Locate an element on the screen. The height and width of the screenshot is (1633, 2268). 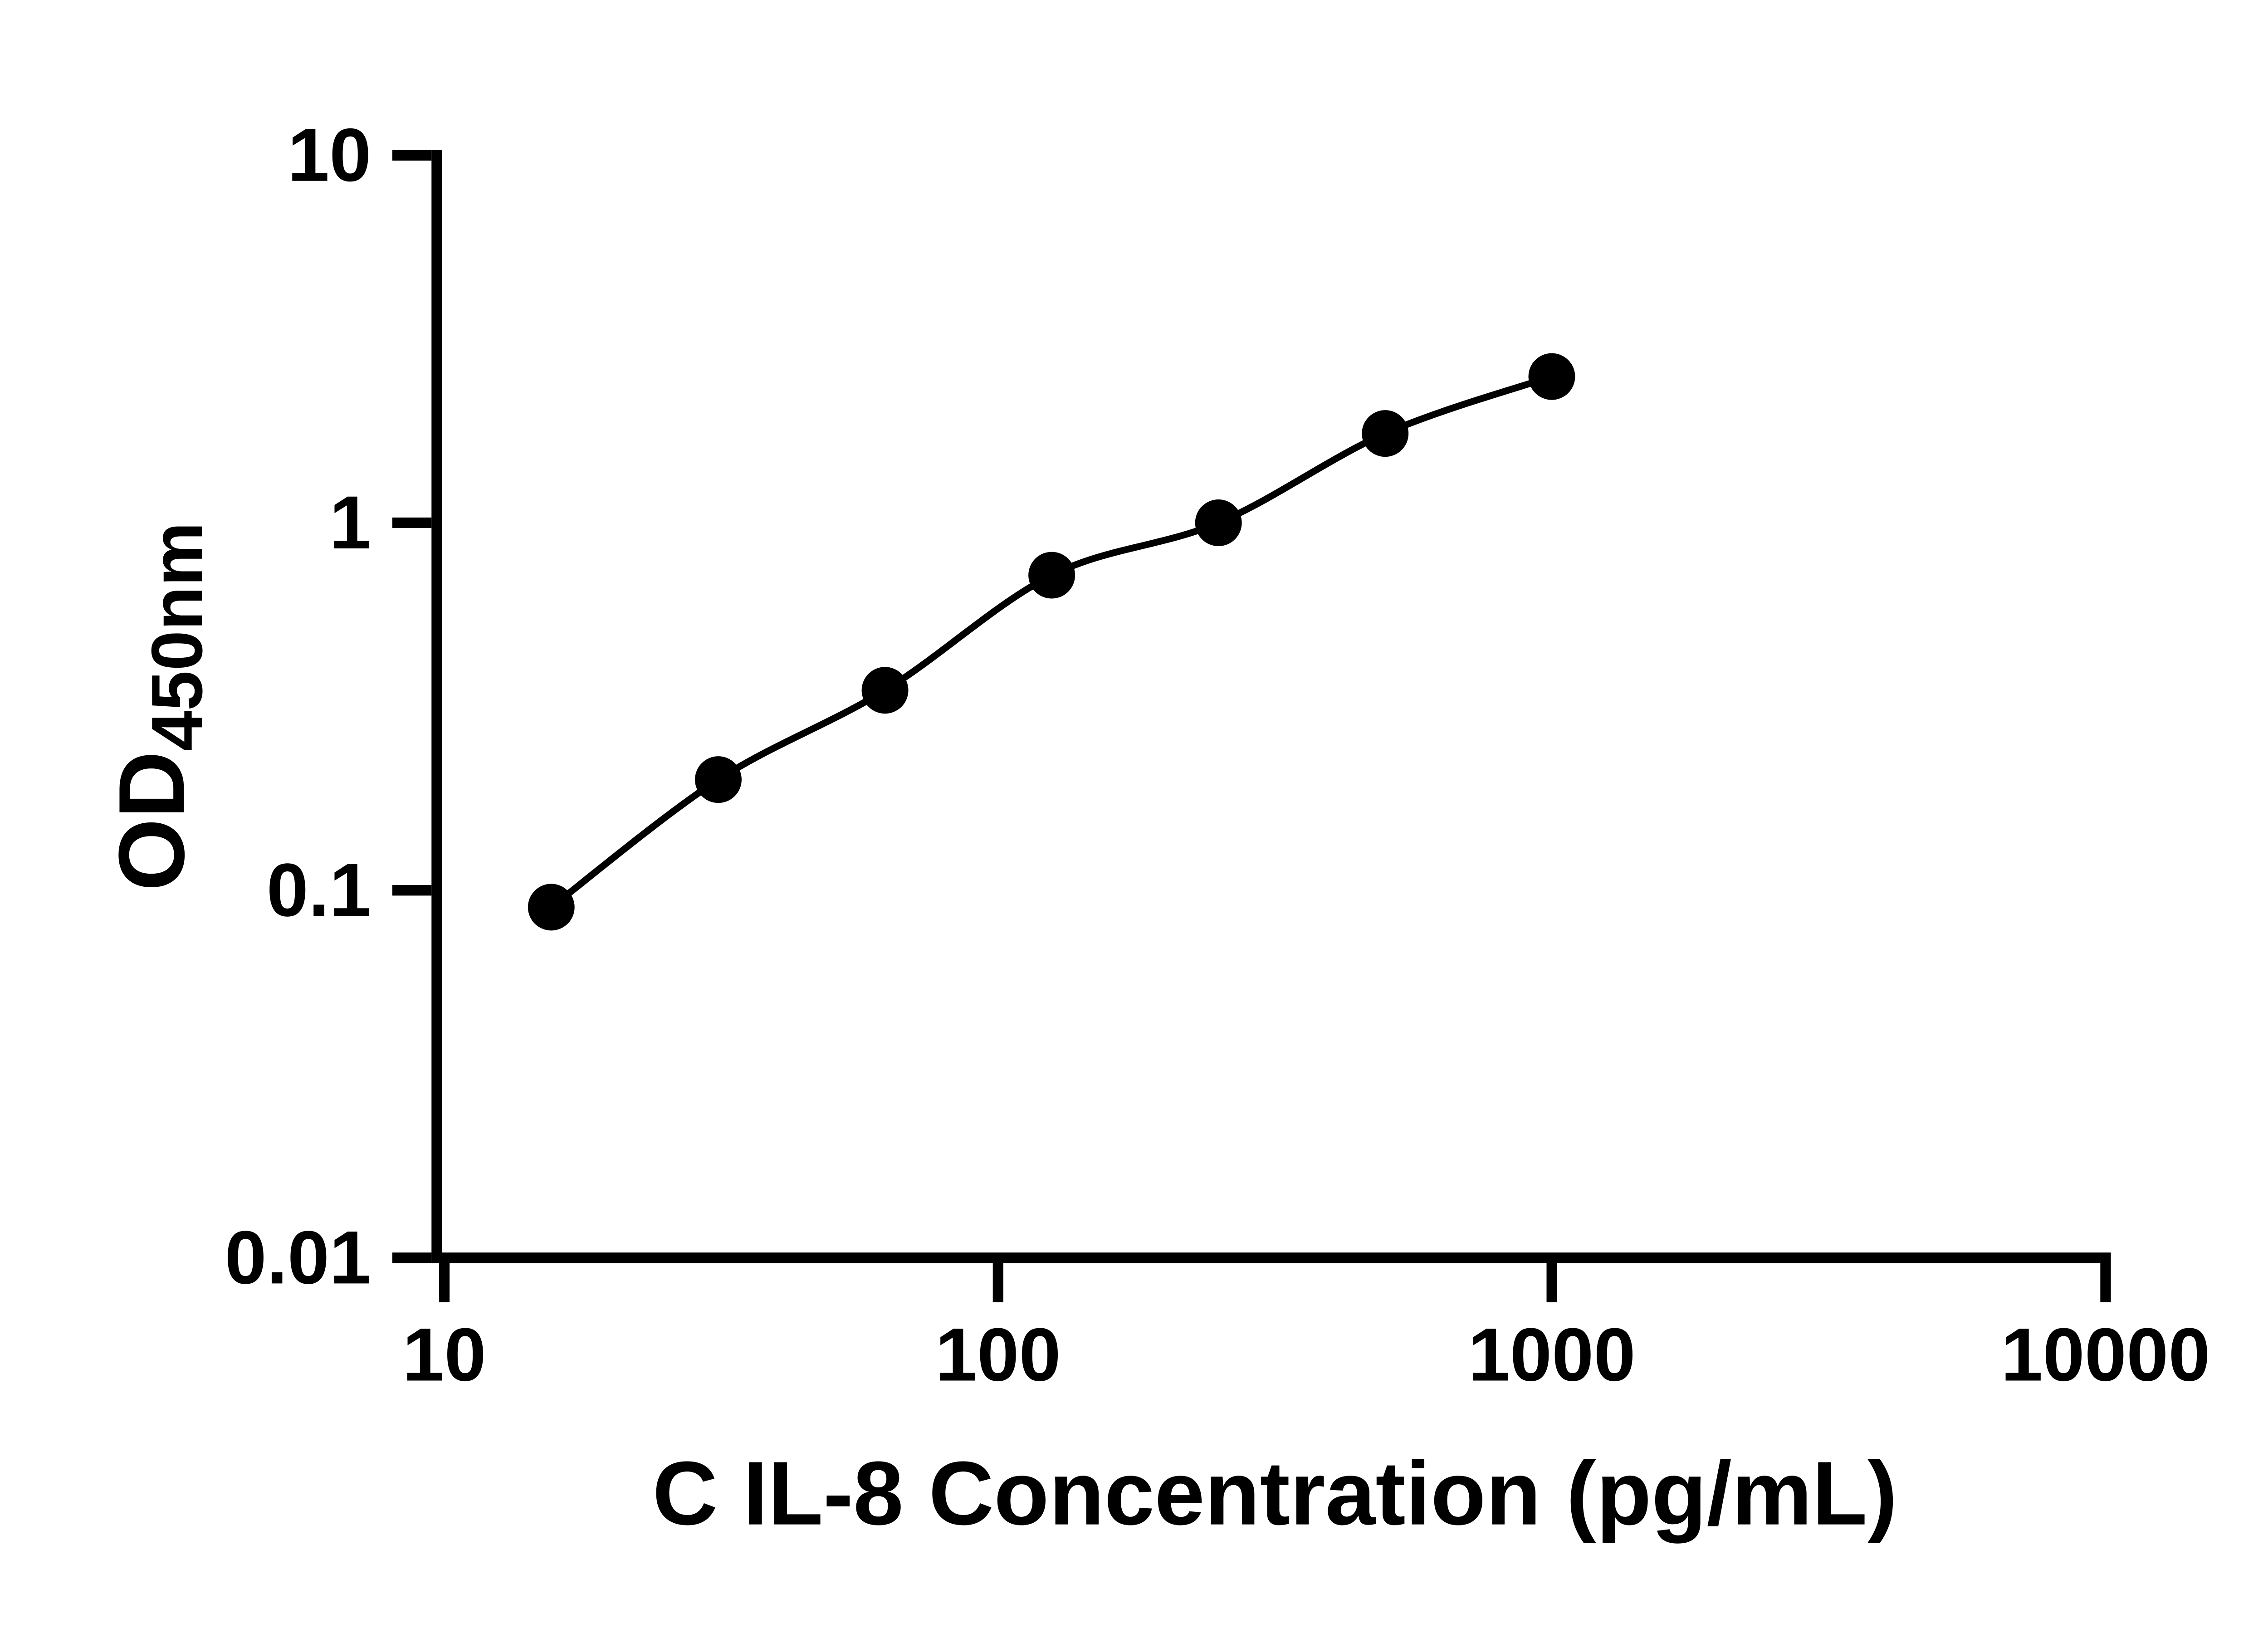
x-tick-label: 10000 is located at coordinates (2106, 1355).